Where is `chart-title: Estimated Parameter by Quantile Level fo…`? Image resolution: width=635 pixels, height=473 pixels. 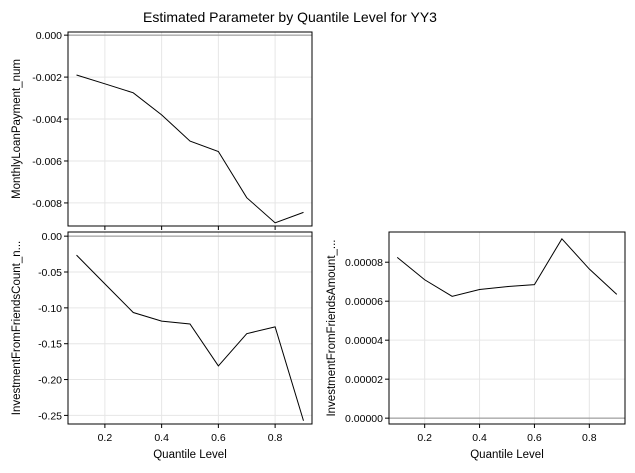 chart-title: Estimated Parameter by Quantile Level fo… is located at coordinates (290, 17).